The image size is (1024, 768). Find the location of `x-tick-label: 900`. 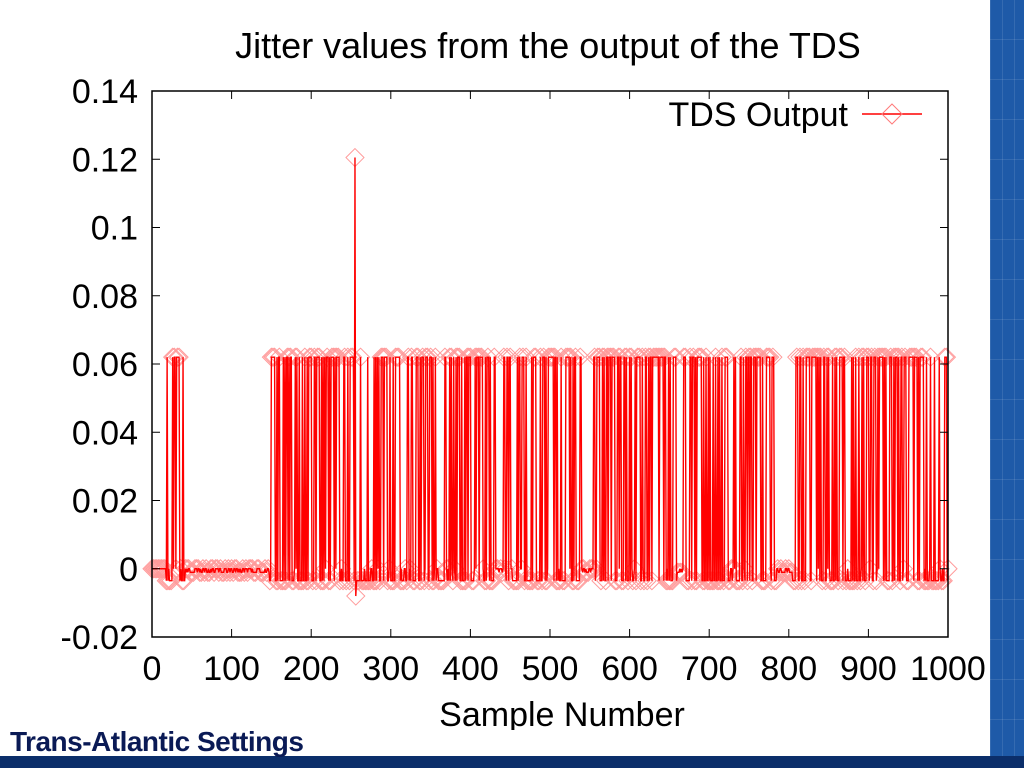

x-tick-label: 900 is located at coordinates (868, 669).